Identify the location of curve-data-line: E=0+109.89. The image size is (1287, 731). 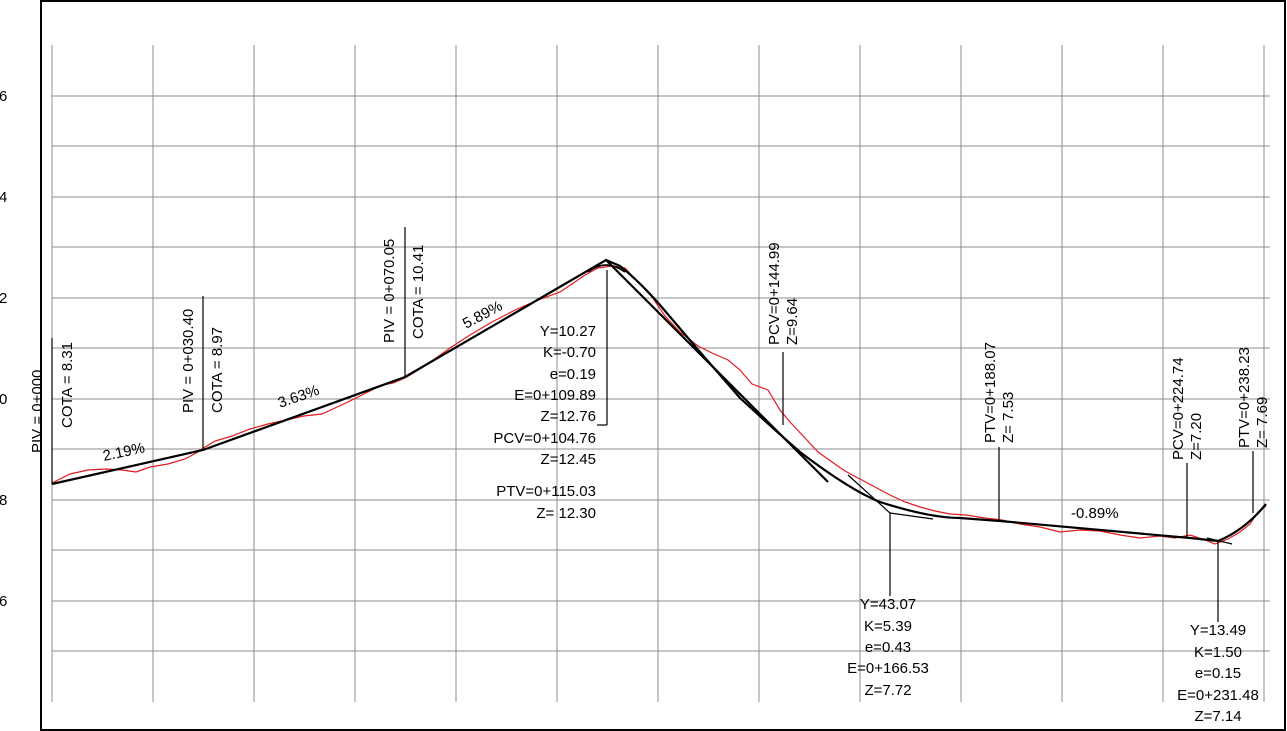
(555, 395).